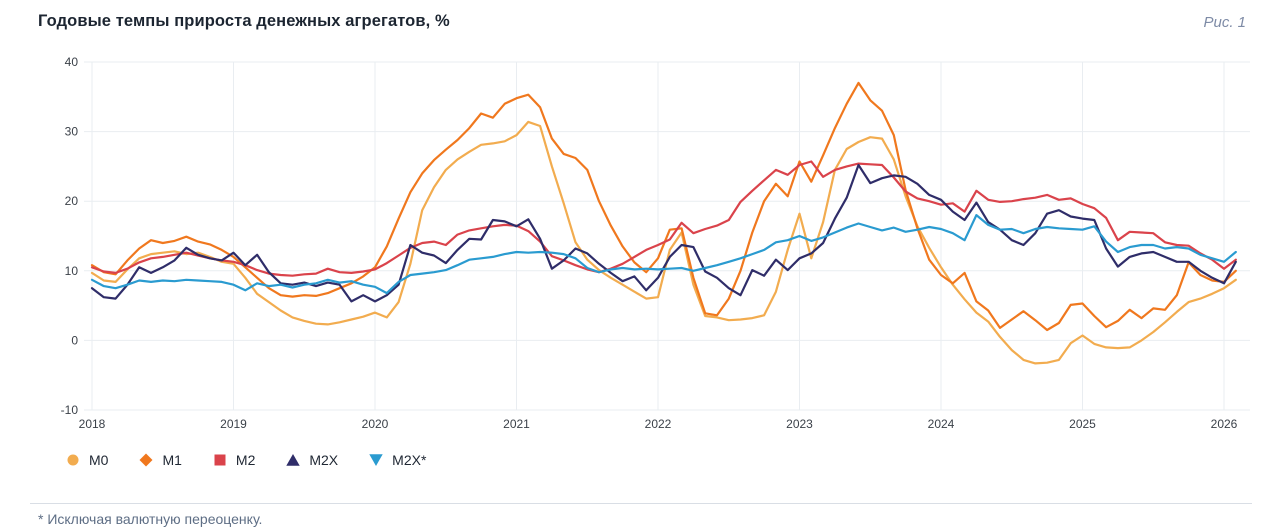 The width and height of the screenshot is (1280, 530). What do you see at coordinates (658, 424) in the screenshot?
I see `x-tick-label-2022: 2022` at bounding box center [658, 424].